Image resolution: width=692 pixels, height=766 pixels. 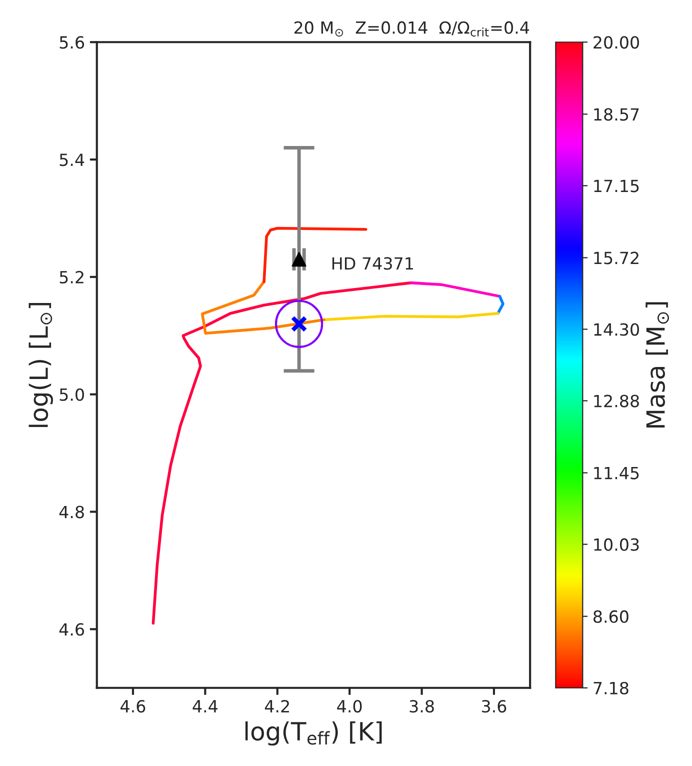 I want to click on x-axis-title: log(T$_{eff}$) [K], so click(x=313, y=733).